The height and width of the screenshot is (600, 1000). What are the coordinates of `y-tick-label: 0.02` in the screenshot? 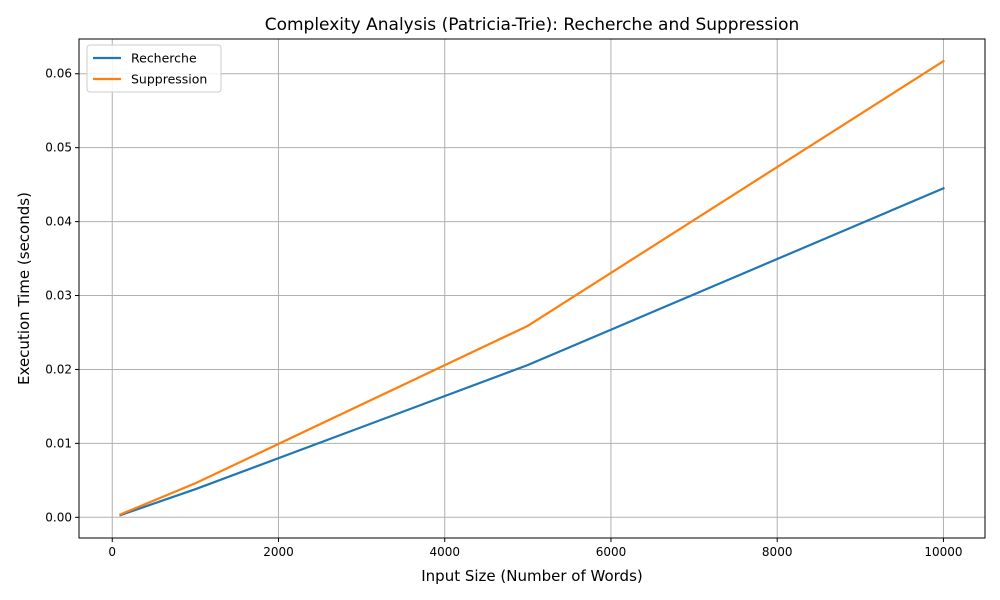 It's located at (58, 369).